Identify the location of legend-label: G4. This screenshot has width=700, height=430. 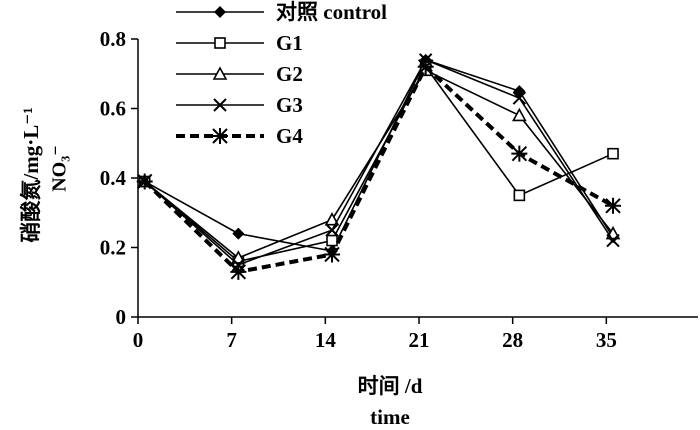
(289, 136).